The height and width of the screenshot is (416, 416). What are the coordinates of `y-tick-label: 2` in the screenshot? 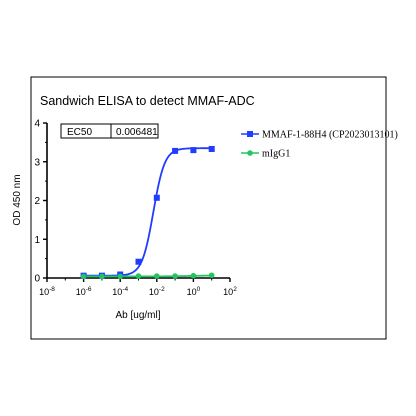 It's located at (37, 201).